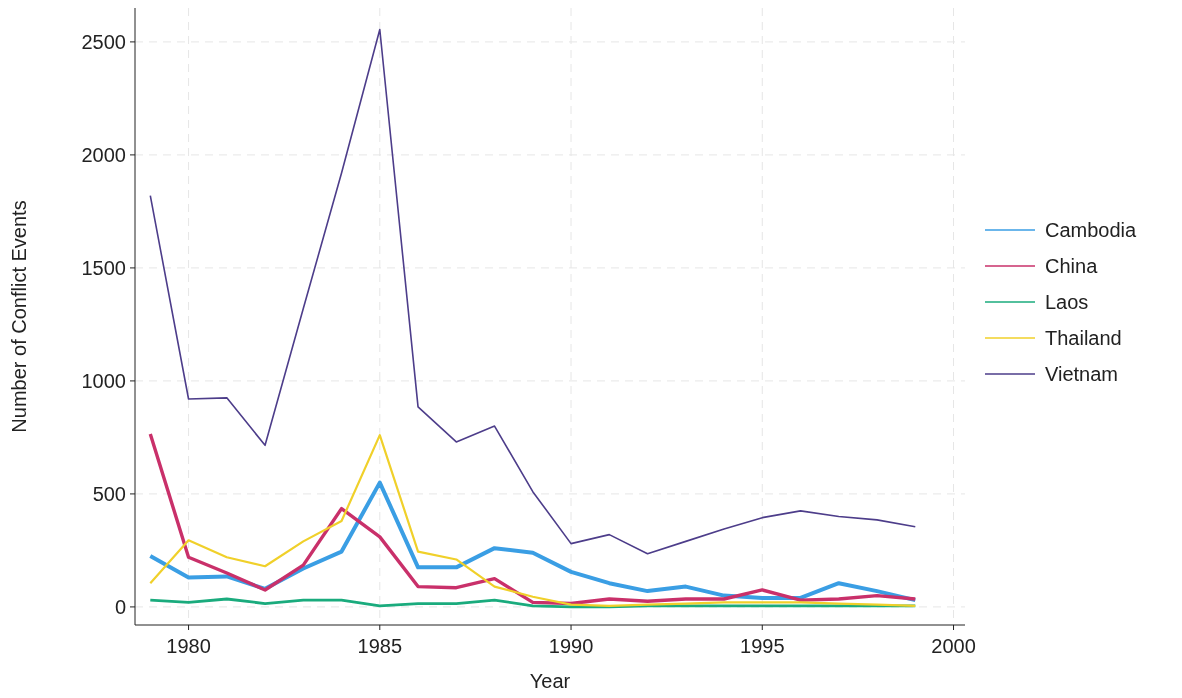 The height and width of the screenshot is (698, 1182). Describe the element at coordinates (19, 316) in the screenshot. I see `y-axis-title: Number of Conflict Events` at that location.